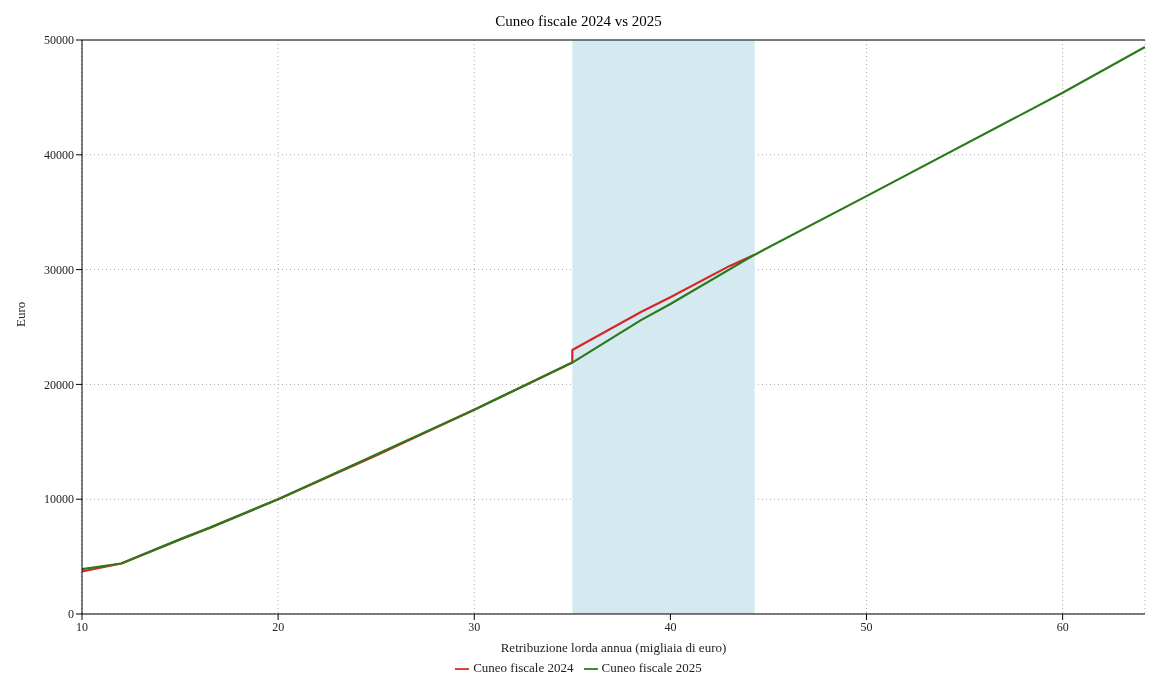 The width and height of the screenshot is (1157, 693). What do you see at coordinates (474, 626) in the screenshot?
I see `x-tick-label: 30` at bounding box center [474, 626].